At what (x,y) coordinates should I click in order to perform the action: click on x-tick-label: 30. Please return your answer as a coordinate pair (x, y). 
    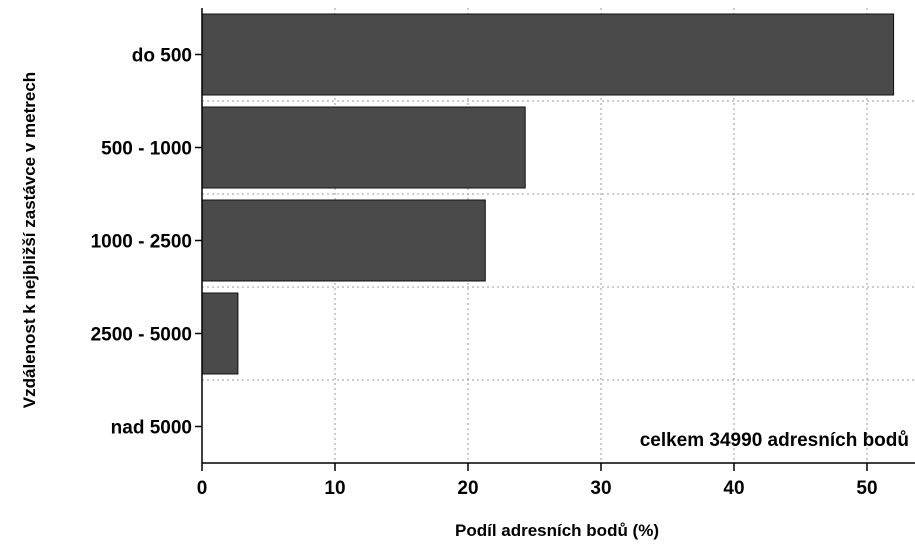
    Looking at the image, I should click on (600, 488).